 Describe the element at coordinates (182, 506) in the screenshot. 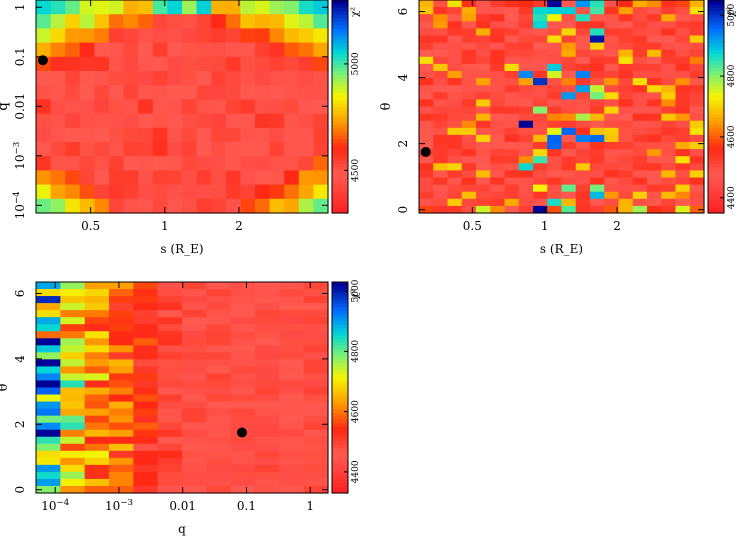

I see `x-tick-label: 0.01` at that location.